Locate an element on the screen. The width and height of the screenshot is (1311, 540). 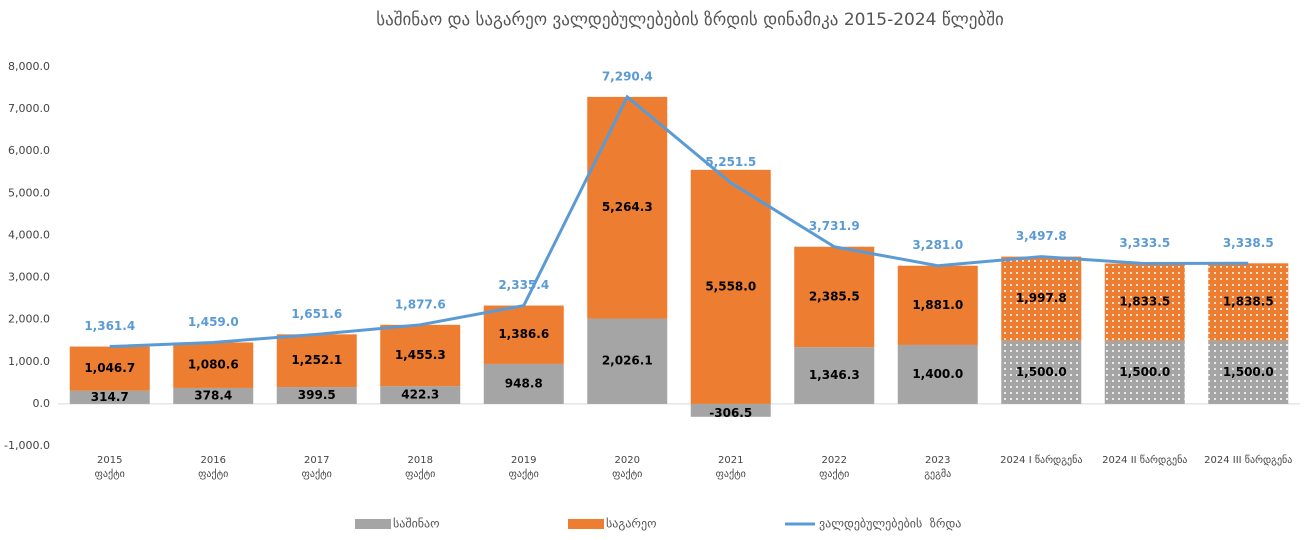
data-label: 5,251.5 is located at coordinates (730, 162).